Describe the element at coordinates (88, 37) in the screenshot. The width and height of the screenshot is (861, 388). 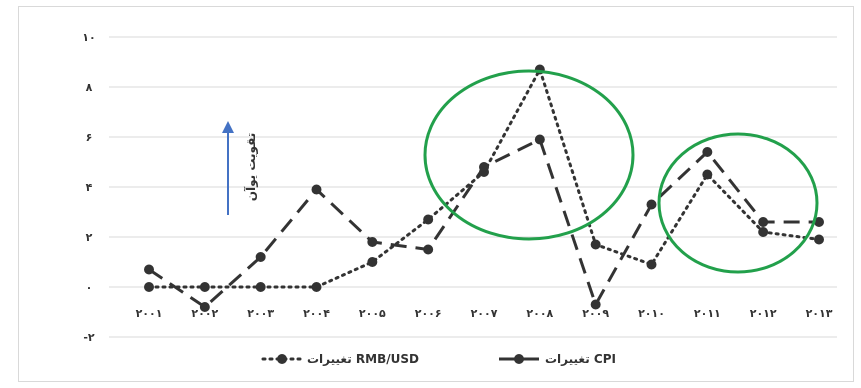
I see `y-tick-label: ۱۰` at that location.